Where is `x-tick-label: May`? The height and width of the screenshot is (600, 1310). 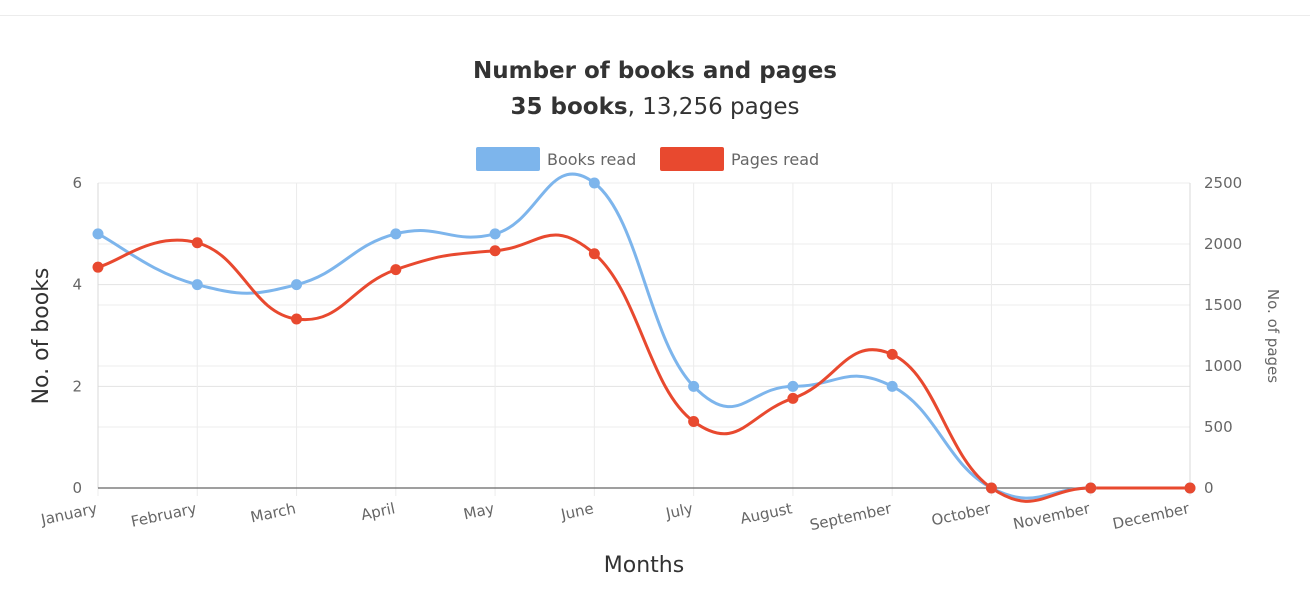 x-tick-label: May is located at coordinates (479, 511).